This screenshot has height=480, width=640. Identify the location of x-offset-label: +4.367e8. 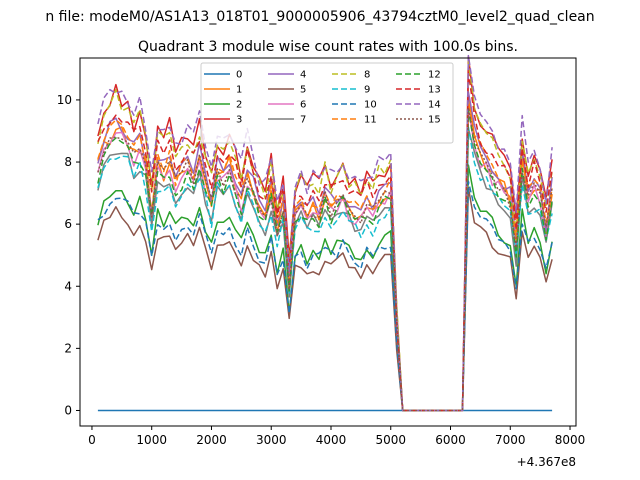
(546, 462).